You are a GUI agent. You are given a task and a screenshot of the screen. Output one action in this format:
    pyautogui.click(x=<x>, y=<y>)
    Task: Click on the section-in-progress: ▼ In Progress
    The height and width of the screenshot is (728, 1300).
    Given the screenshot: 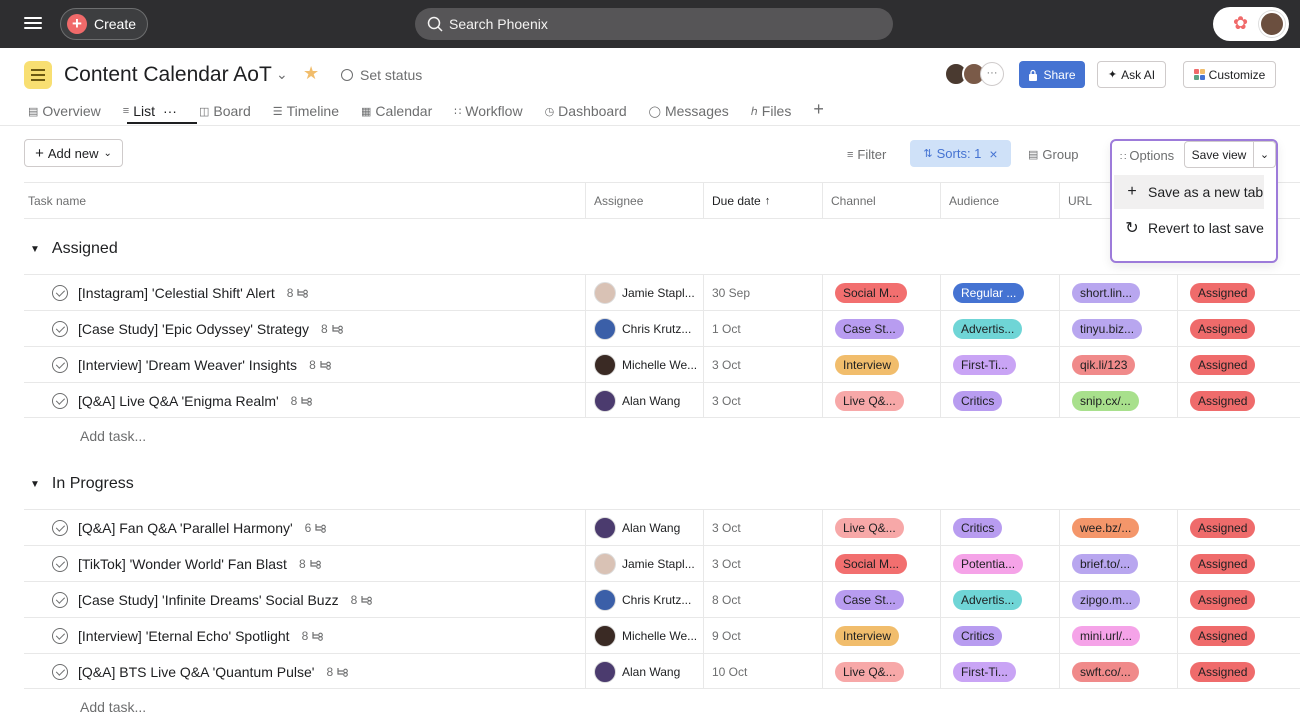 What is the action you would take?
    pyautogui.click(x=82, y=484)
    